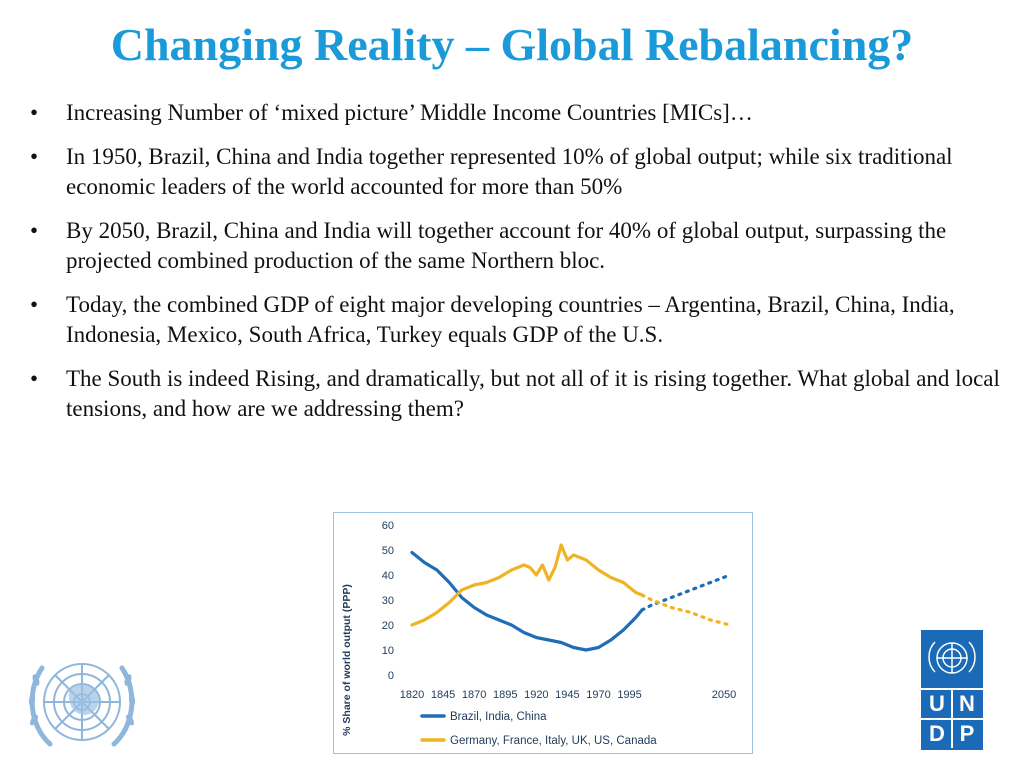 Image resolution: width=1024 pixels, height=768 pixels. I want to click on undp-logo: U N D P, so click(952, 690).